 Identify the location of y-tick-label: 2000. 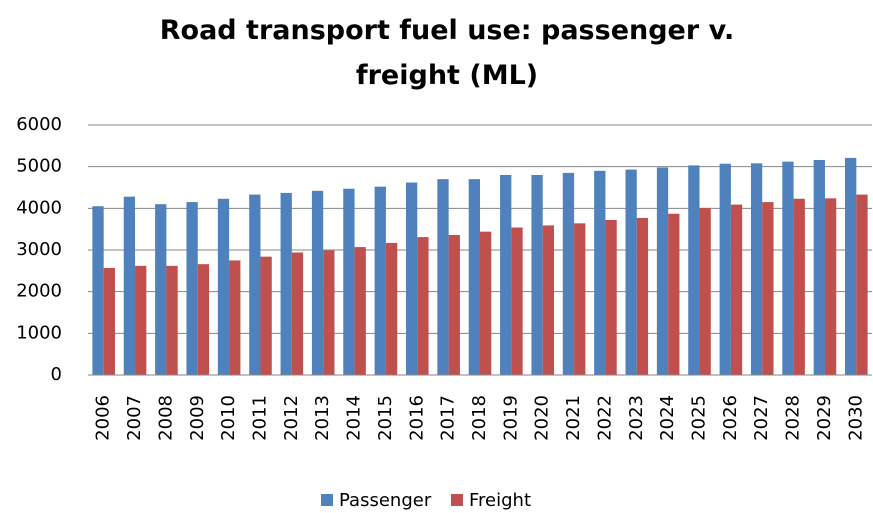
(39, 291).